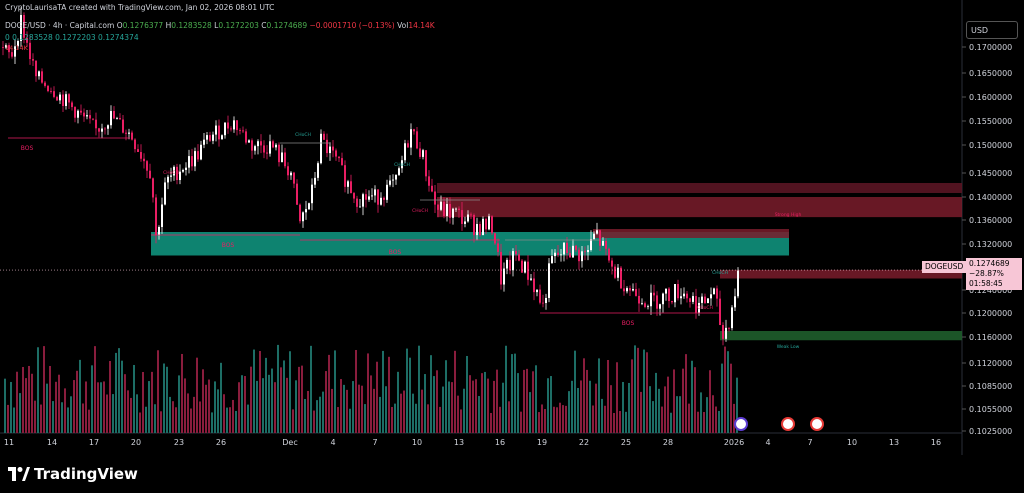 This screenshot has height=493, width=1024. I want to click on price-tick-label: 0.1160000, so click(990, 337).